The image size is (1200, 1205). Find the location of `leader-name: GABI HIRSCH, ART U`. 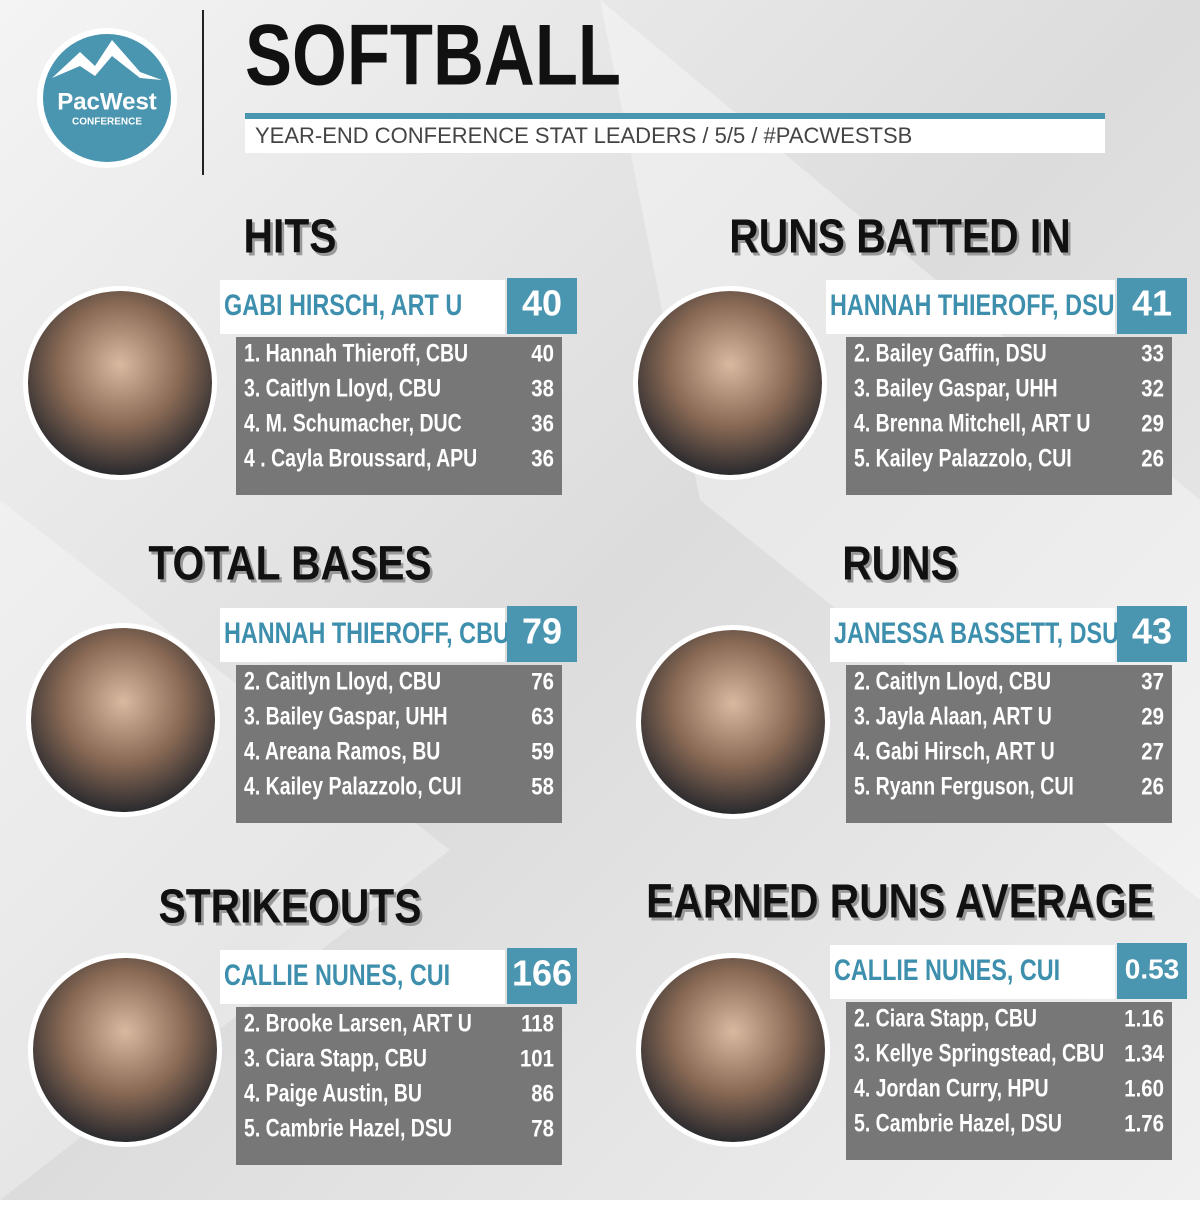

leader-name: GABI HIRSCH, ART U is located at coordinates (343, 304).